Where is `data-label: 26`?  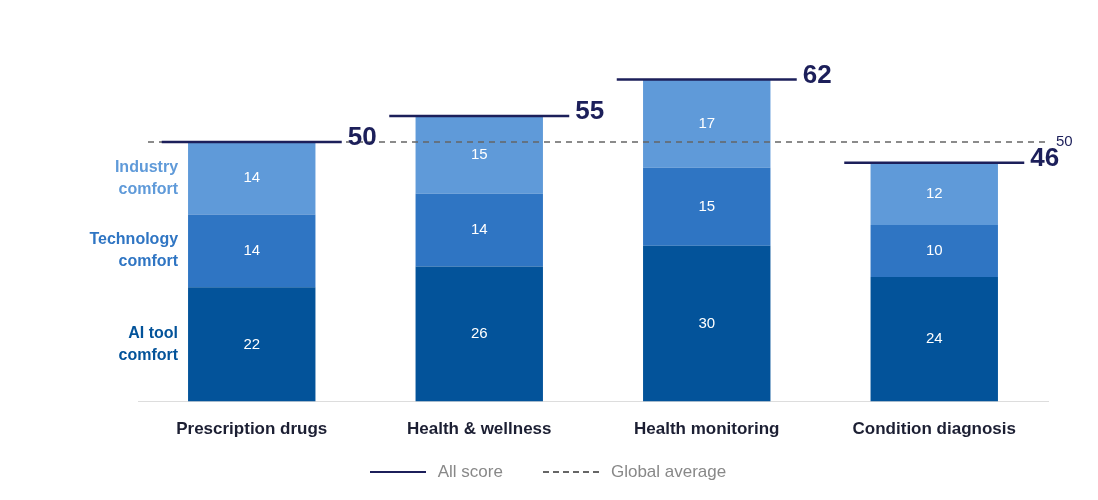
data-label: 26 is located at coordinates (479, 333).